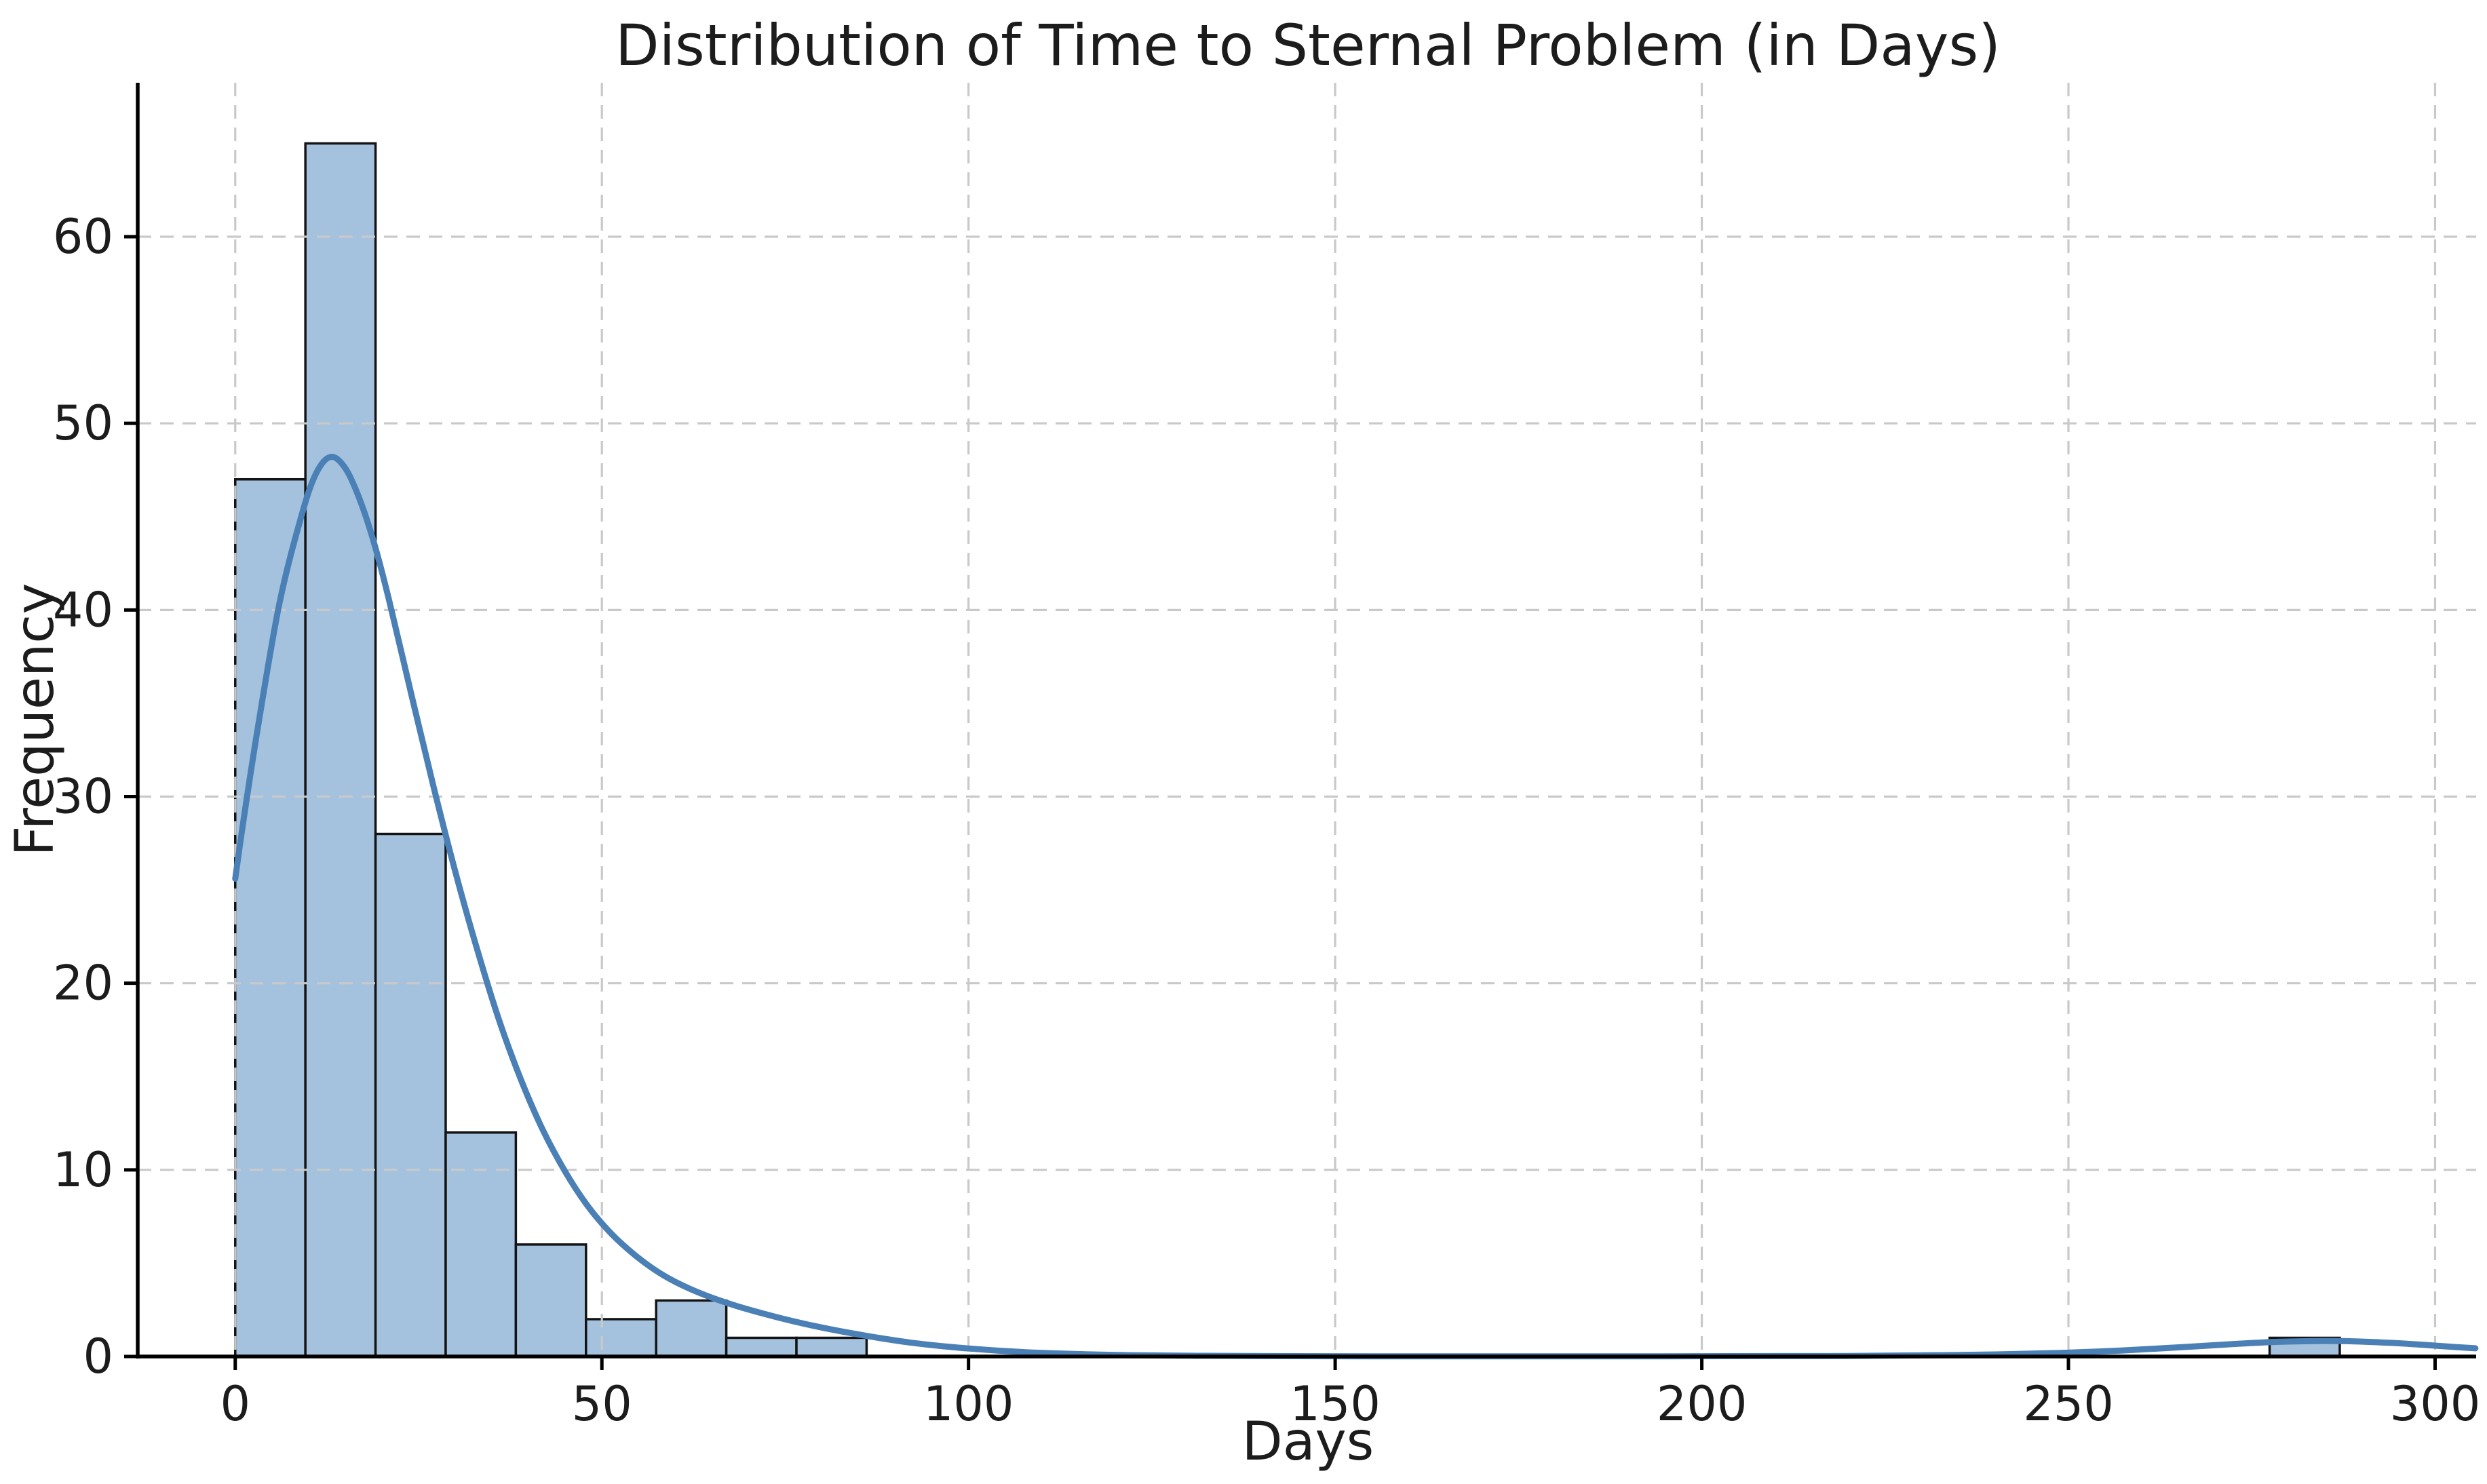 This screenshot has width=2487, height=1484. I want to click on x-tick-label: 100, so click(968, 1404).